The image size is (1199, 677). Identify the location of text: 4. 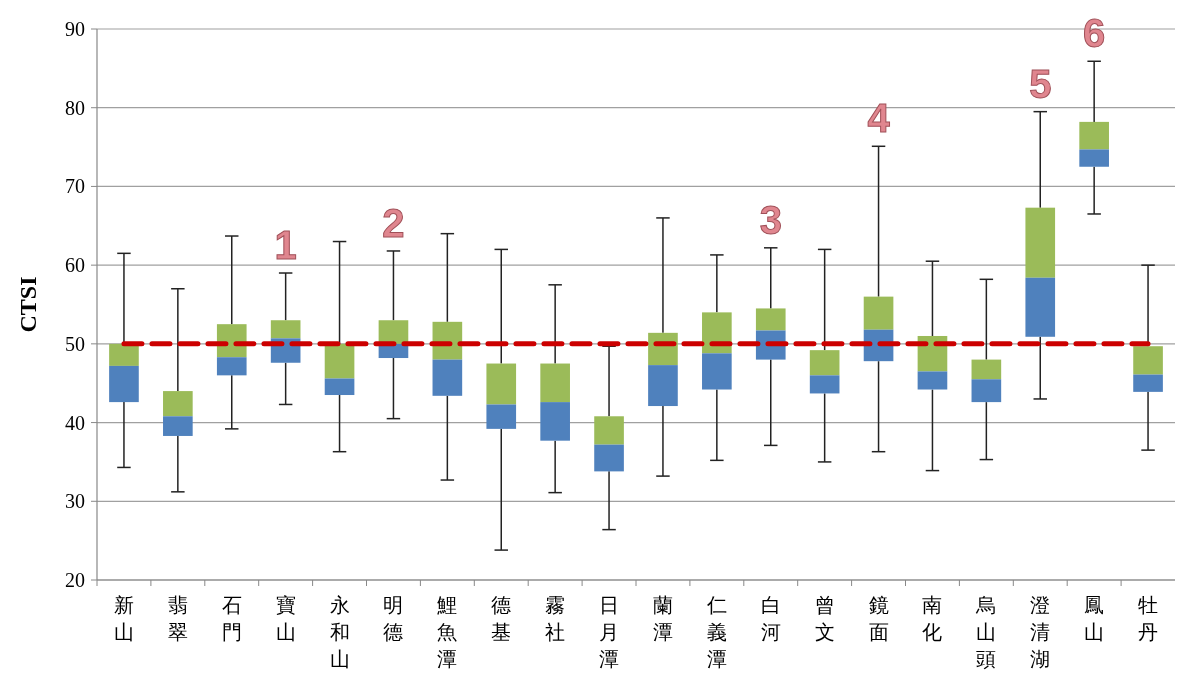
(878, 118).